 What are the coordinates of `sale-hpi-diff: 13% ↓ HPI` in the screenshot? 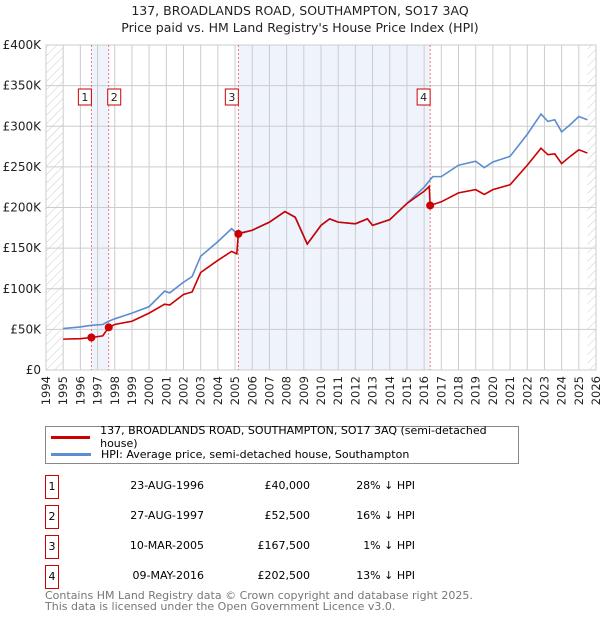 It's located at (385, 575).